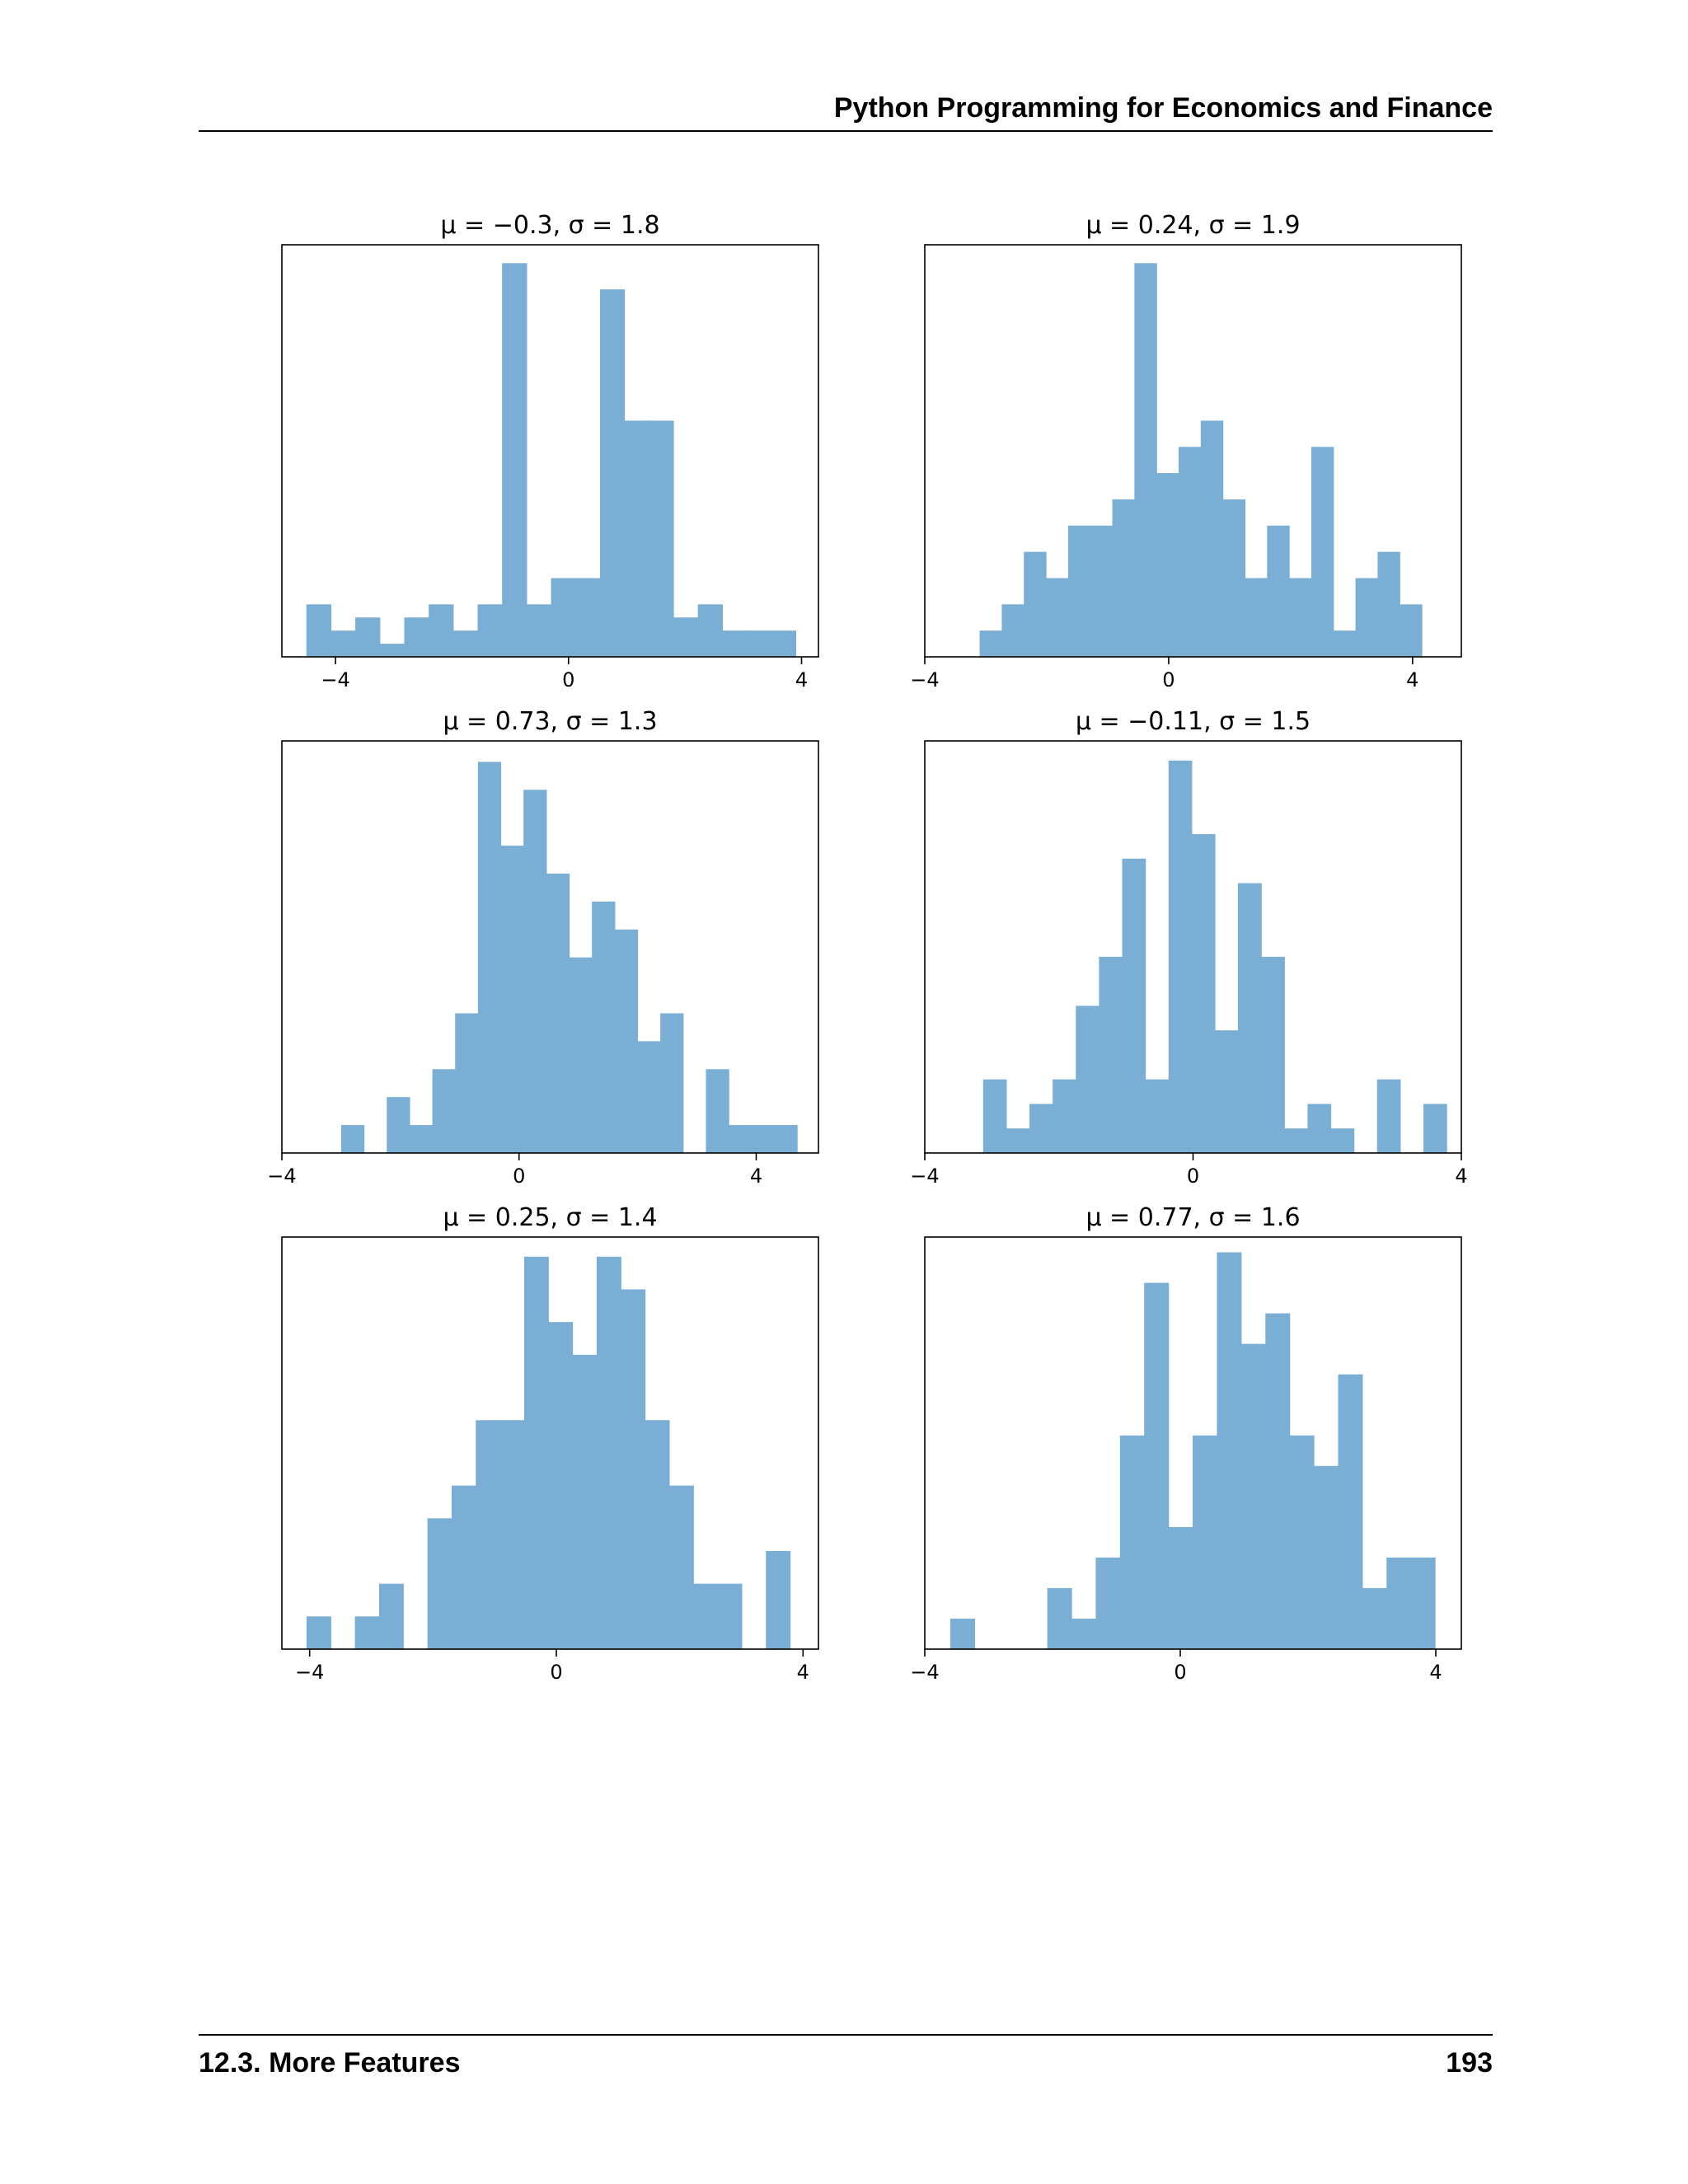 The width and height of the screenshot is (1688, 2184). What do you see at coordinates (550, 1217) in the screenshot?
I see `histogram-title: μ = 0.25, σ = 1.4` at bounding box center [550, 1217].